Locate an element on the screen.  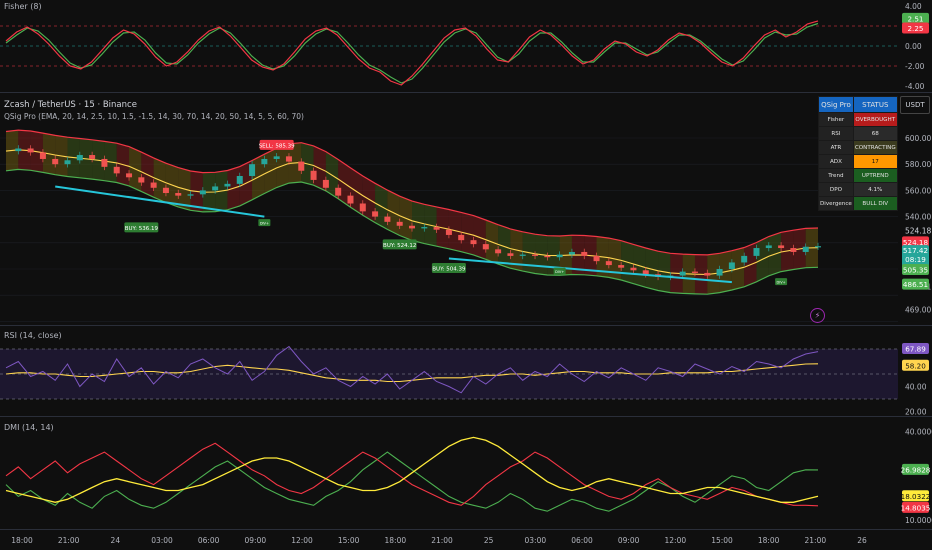
rsi-line is located at coordinates (412, 369).